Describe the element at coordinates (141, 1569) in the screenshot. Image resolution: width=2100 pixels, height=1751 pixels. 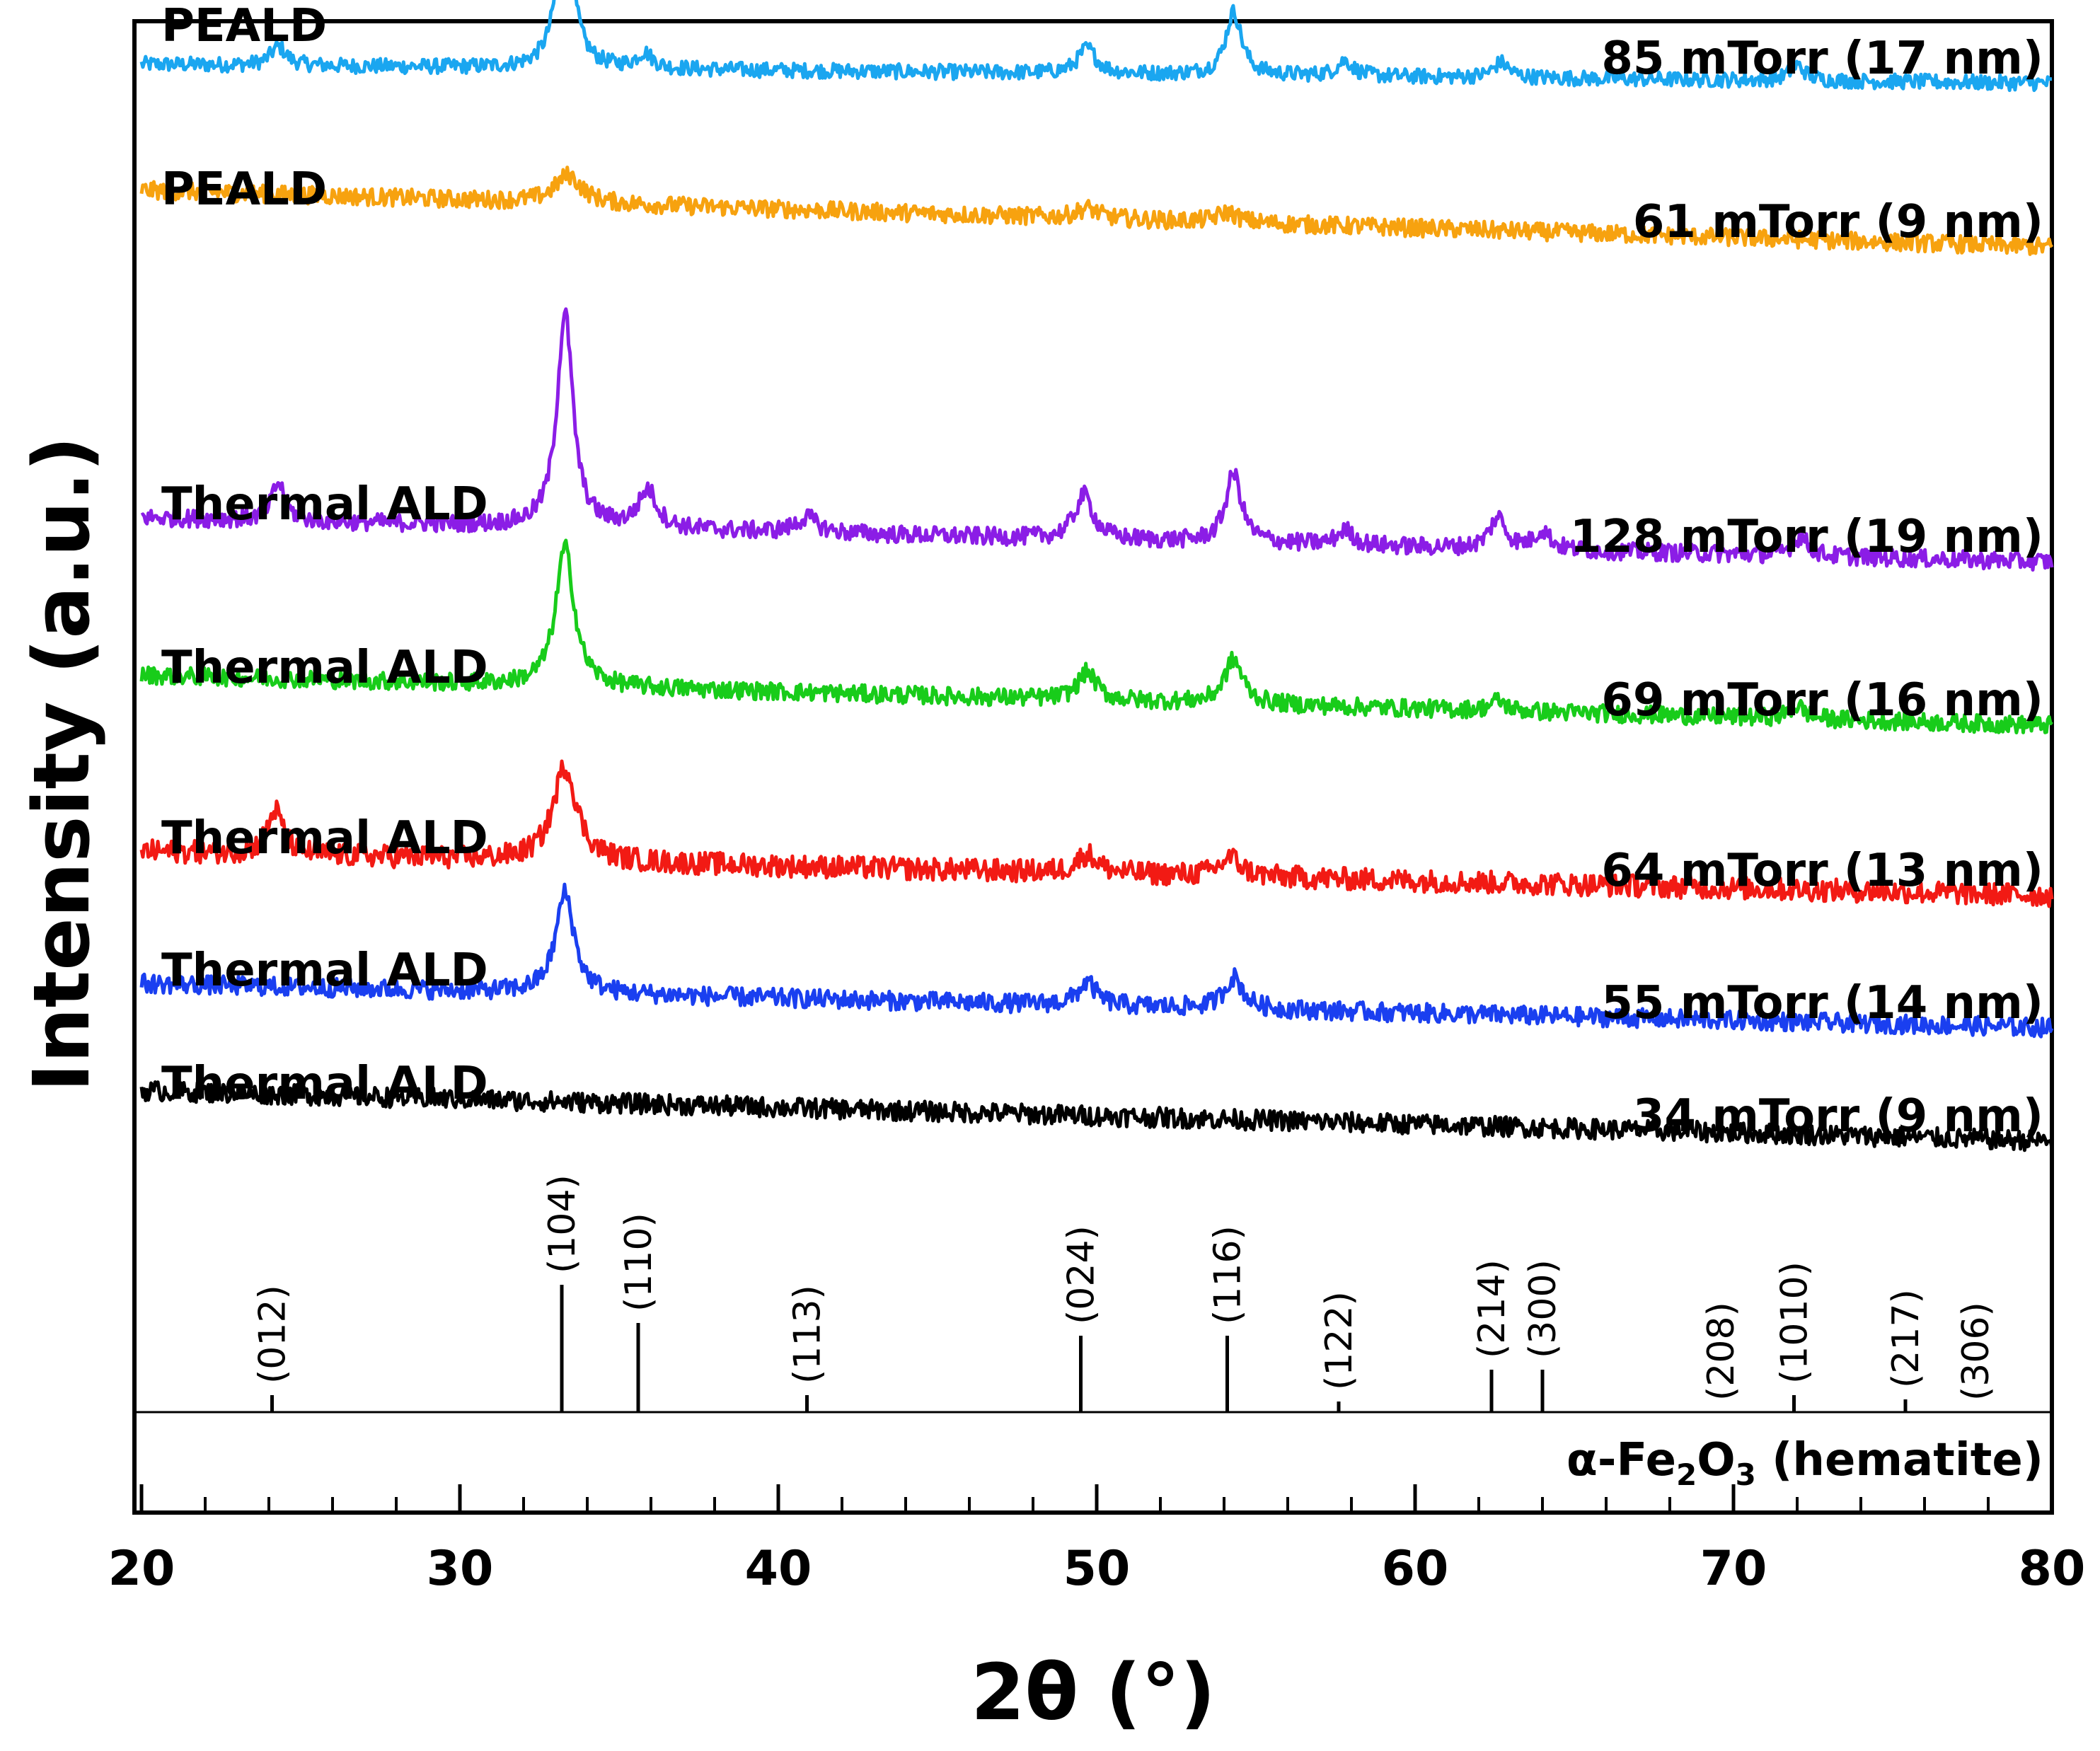
I see `x-tick-label-20: 20` at that location.